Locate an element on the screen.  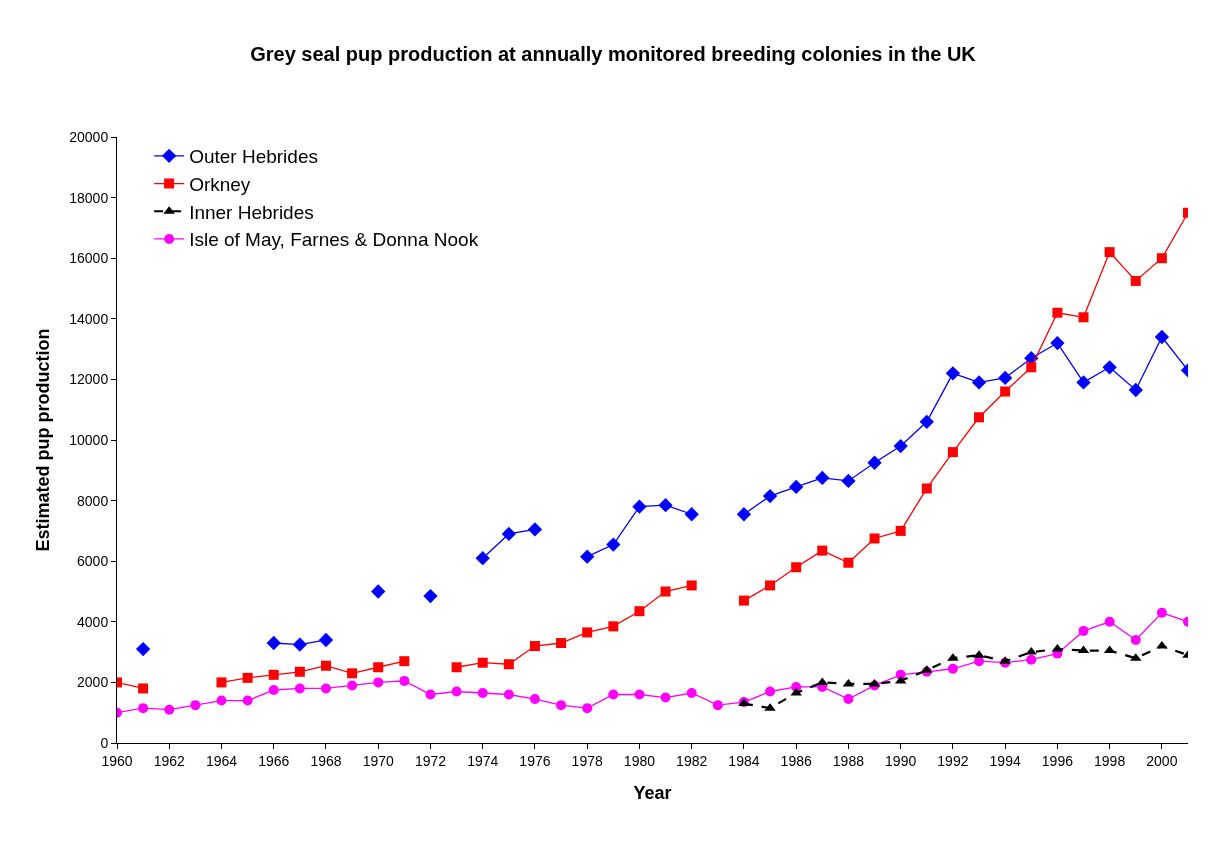
y-tick-label: 4000 is located at coordinates (93, 621).